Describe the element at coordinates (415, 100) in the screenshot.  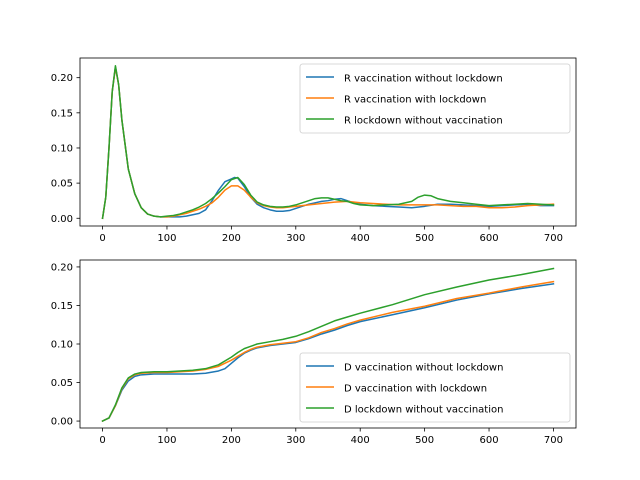
I see `legend-label: R vaccination with lockdown` at that location.